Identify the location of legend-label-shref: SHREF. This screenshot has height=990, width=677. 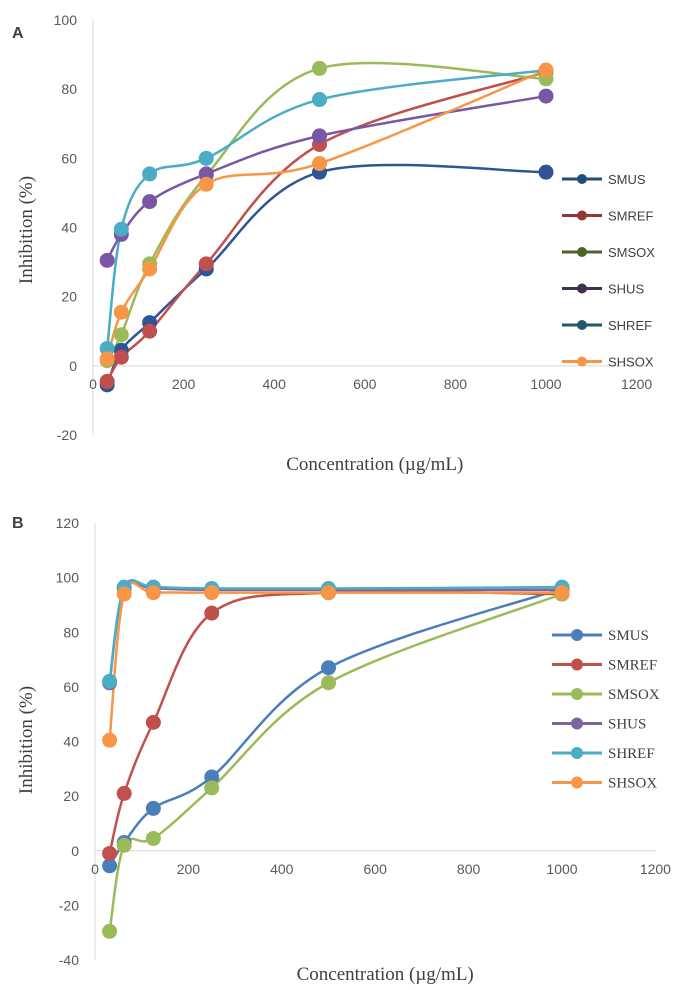
(631, 754).